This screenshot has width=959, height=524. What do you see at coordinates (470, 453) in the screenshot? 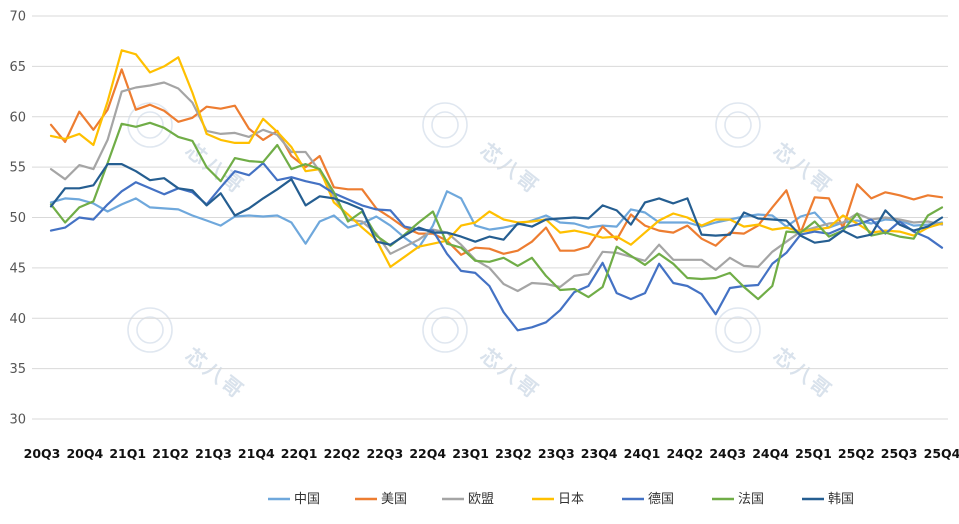
I see `x-tick-label: 23Q1` at bounding box center [470, 453].